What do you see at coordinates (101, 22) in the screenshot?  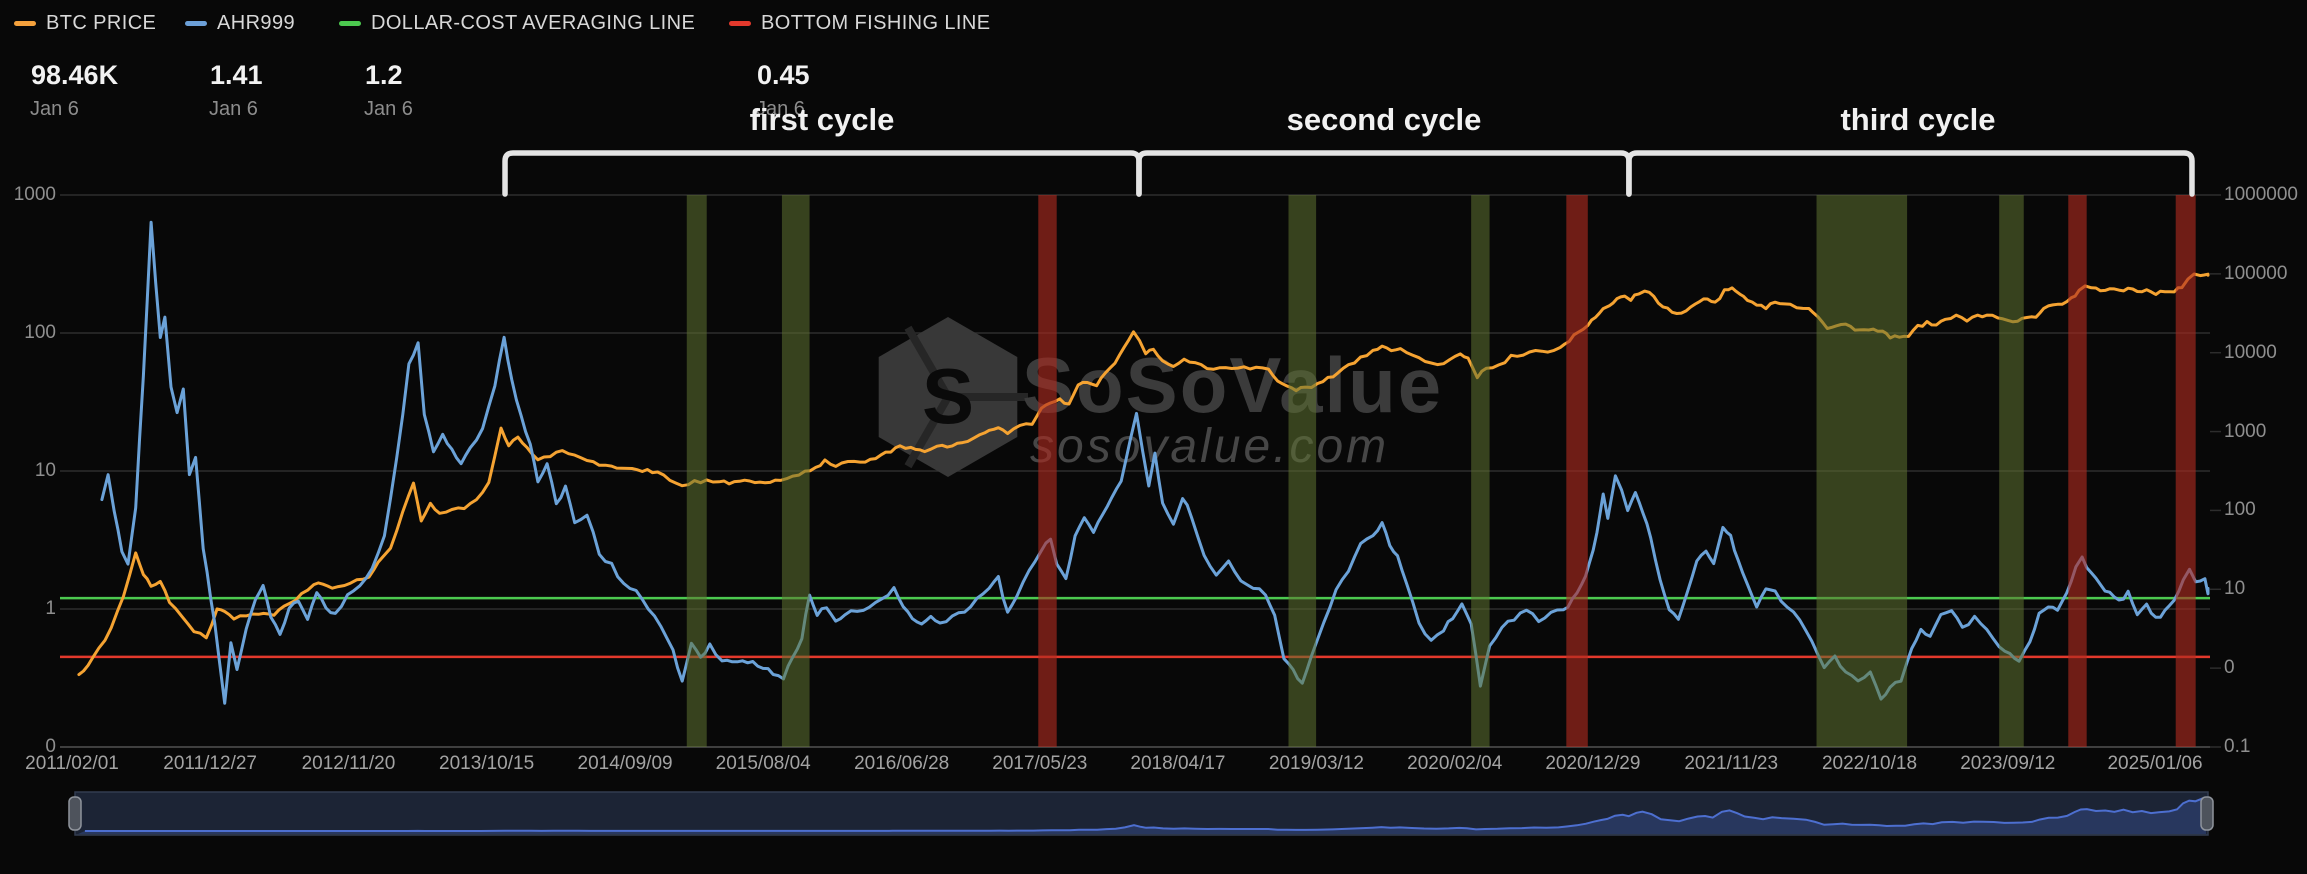 I see `legend-label: BTC PRICE` at bounding box center [101, 22].